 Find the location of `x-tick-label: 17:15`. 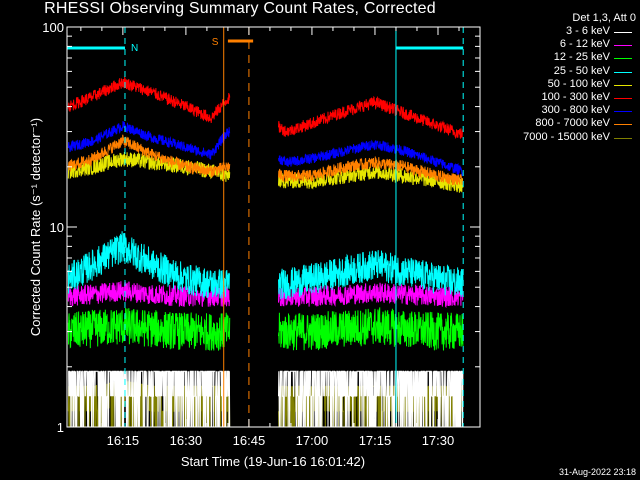

x-tick-label: 17:15 is located at coordinates (375, 440).